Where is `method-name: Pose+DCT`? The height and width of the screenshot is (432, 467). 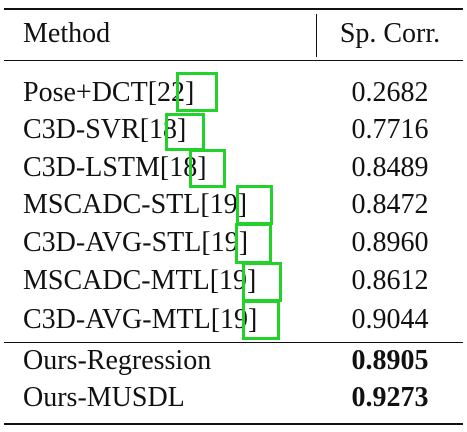 method-name: Pose+DCT is located at coordinates (85, 92).